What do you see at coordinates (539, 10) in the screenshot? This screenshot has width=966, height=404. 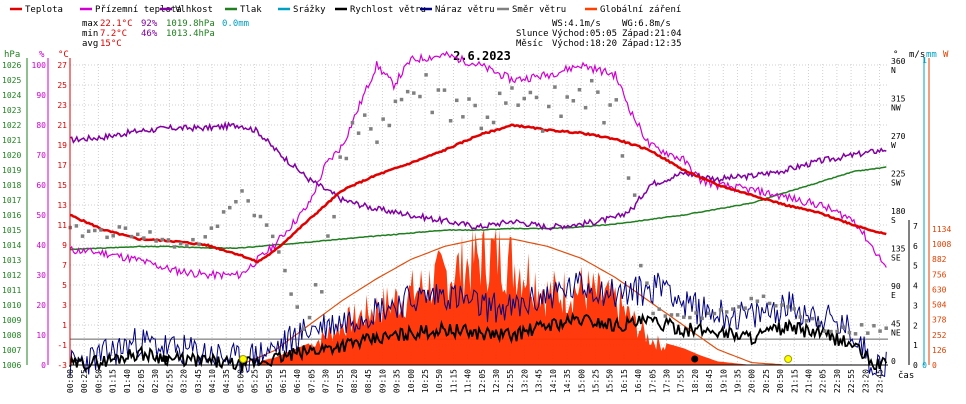 I see `legend-label-7: Směr větru` at bounding box center [539, 10].